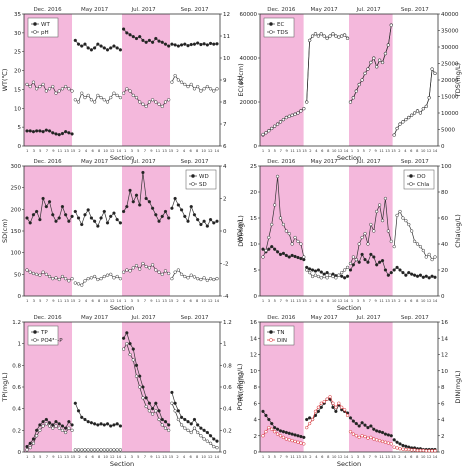 The width and height of the screenshot is (474, 474). I want to click on y2-tick-label: 2, so click(225, 200).